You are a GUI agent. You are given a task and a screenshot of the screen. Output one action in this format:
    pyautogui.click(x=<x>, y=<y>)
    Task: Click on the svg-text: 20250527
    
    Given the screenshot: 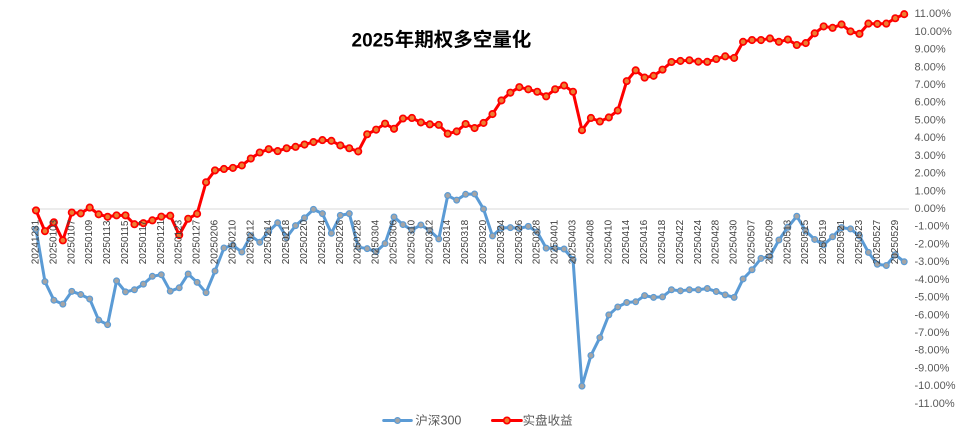 What is the action you would take?
    pyautogui.click(x=877, y=241)
    